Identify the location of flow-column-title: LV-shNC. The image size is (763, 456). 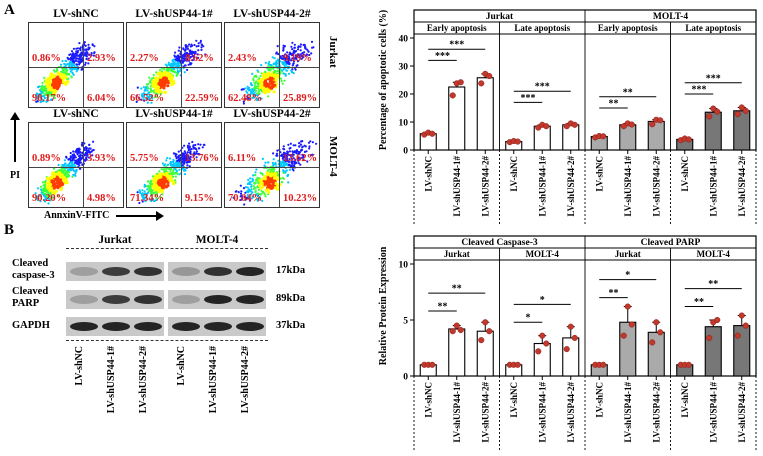
(76, 114).